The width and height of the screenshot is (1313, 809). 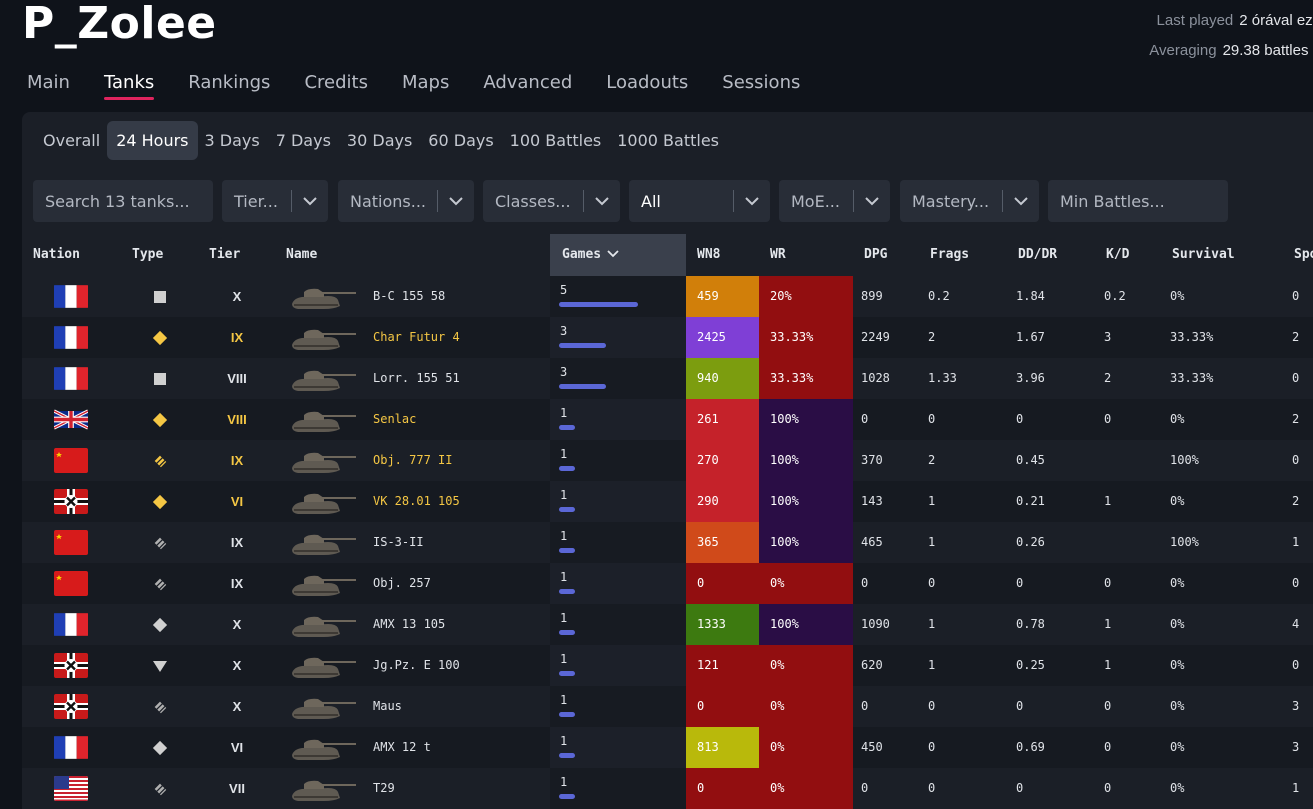 What do you see at coordinates (229, 82) in the screenshot?
I see `tab-rankings: Rankings` at bounding box center [229, 82].